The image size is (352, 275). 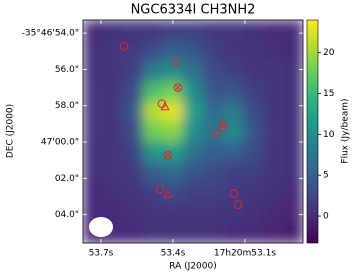 What do you see at coordinates (67, 106) in the screenshot?
I see `y-tick-label: 58.0"` at bounding box center [67, 106].